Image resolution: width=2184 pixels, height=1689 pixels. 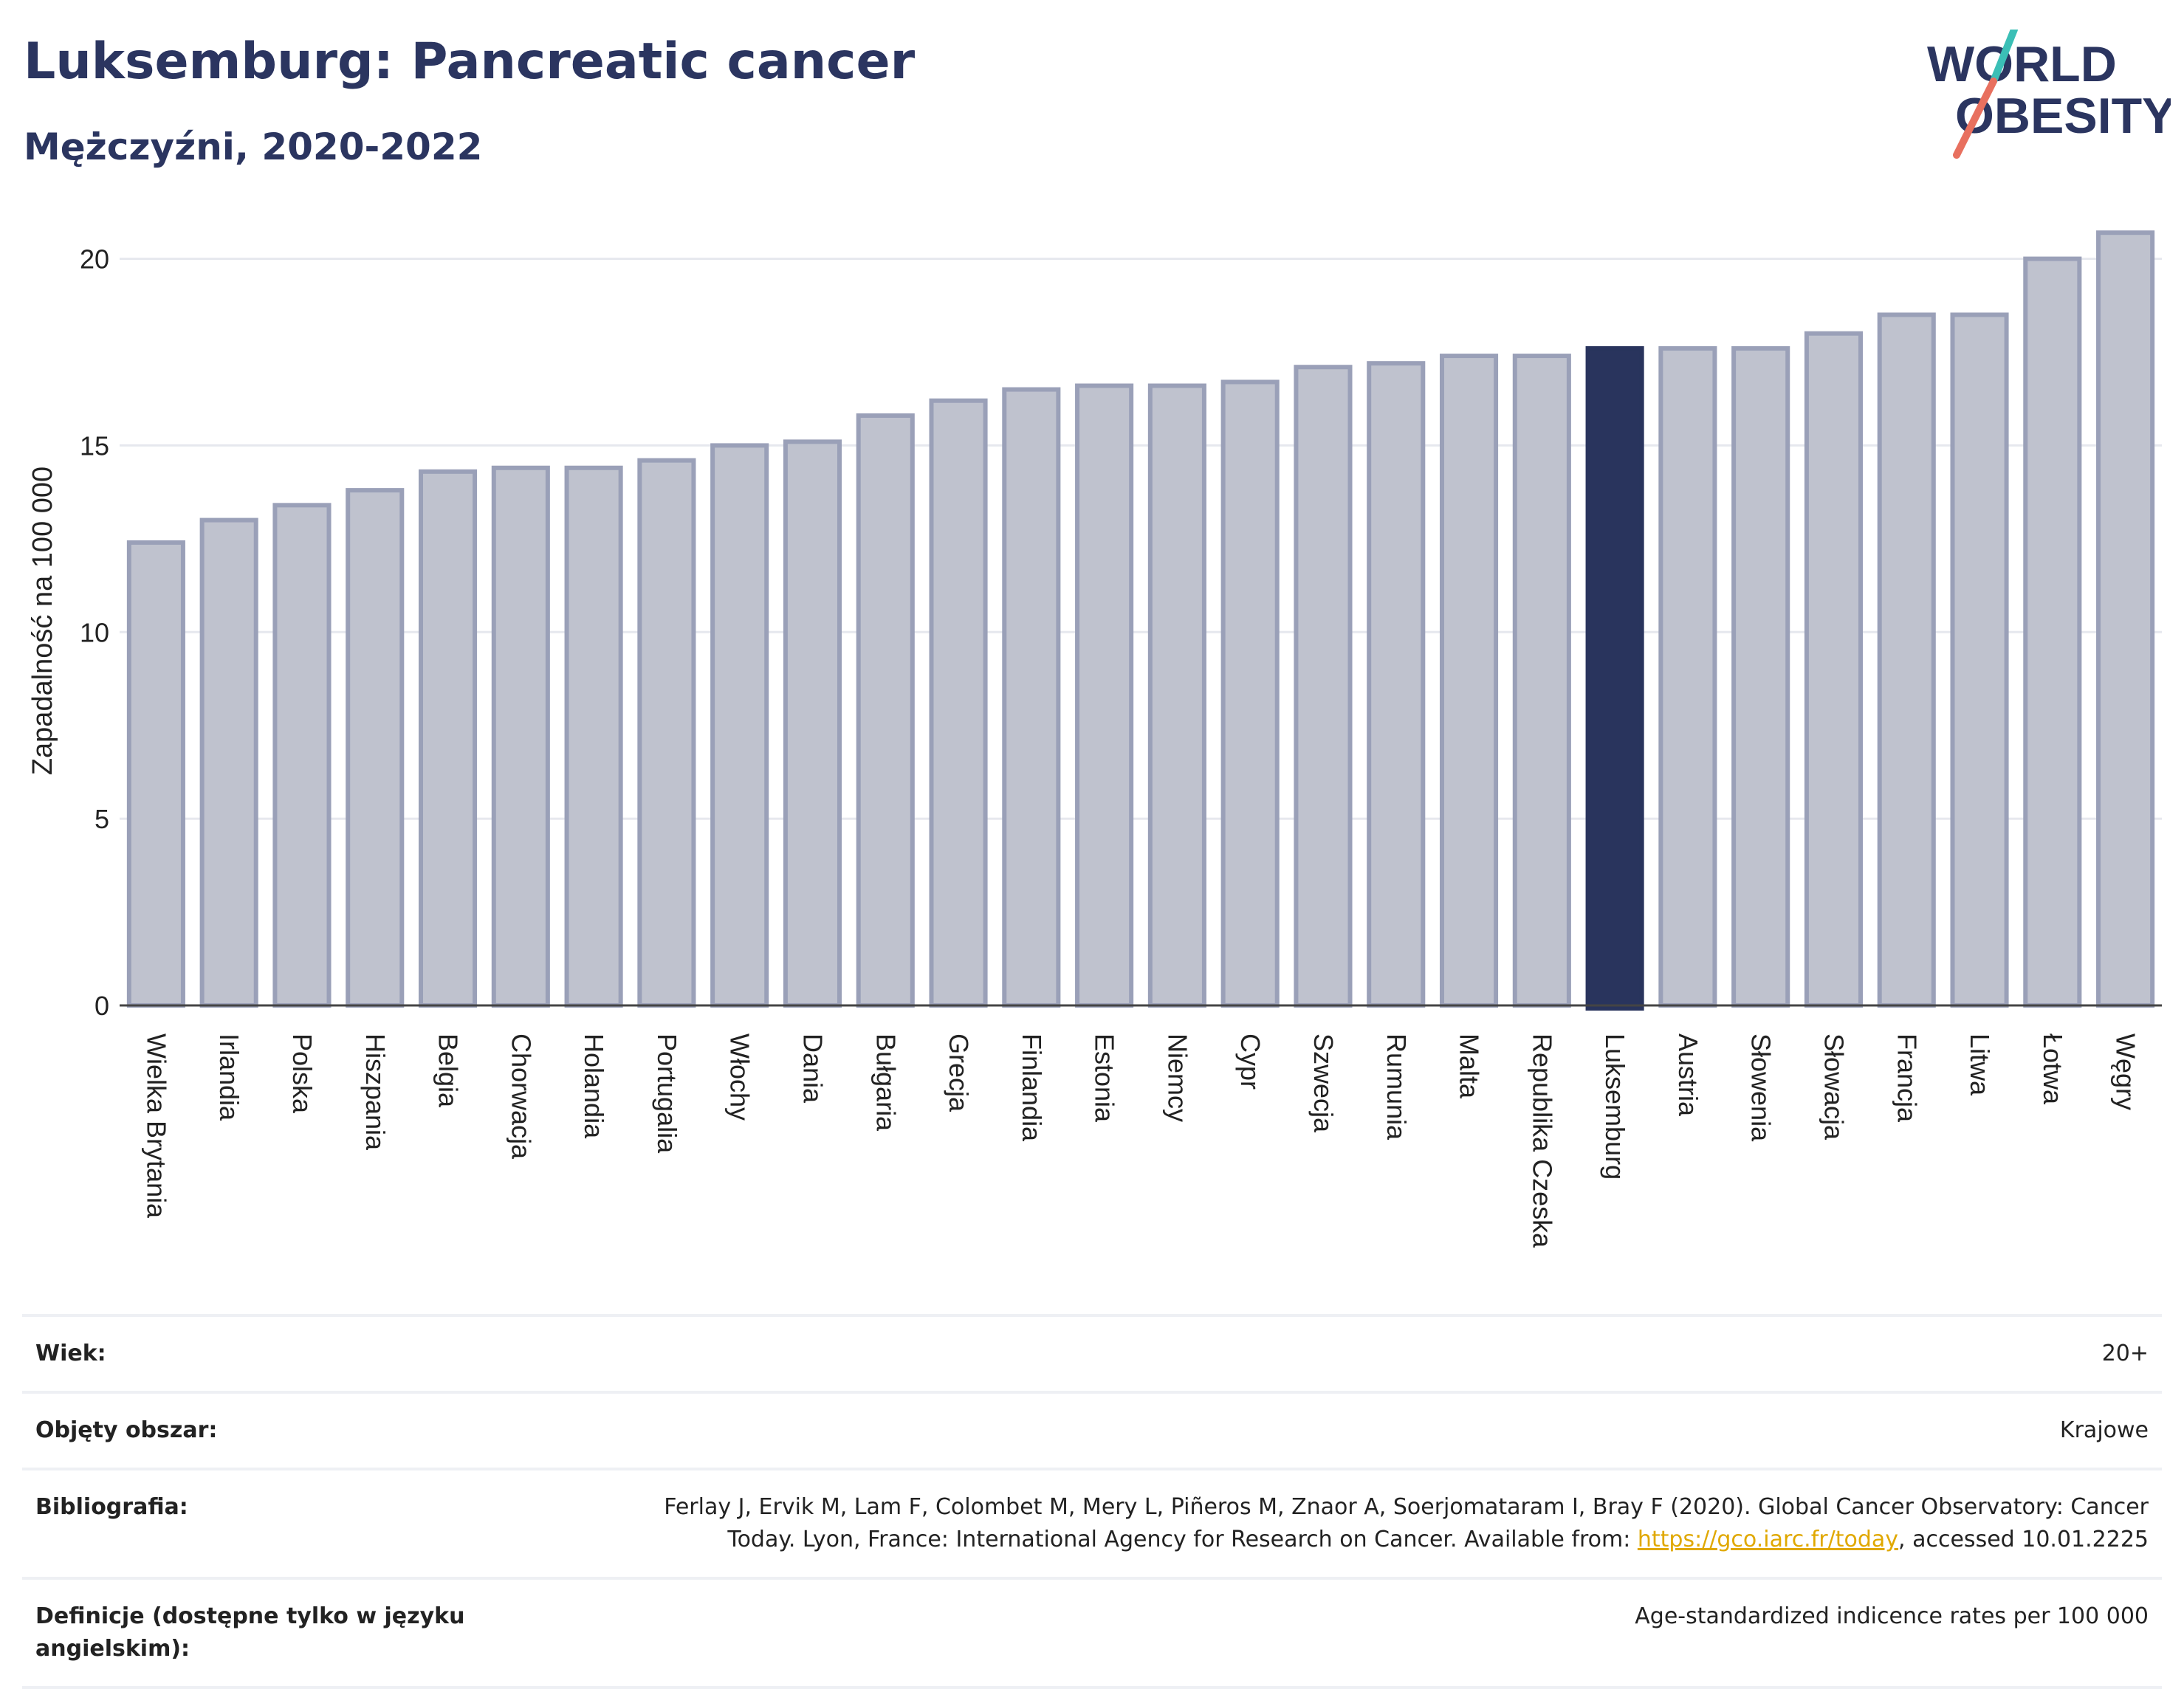 What do you see at coordinates (1907, 660) in the screenshot?
I see `bar-francja` at bounding box center [1907, 660].